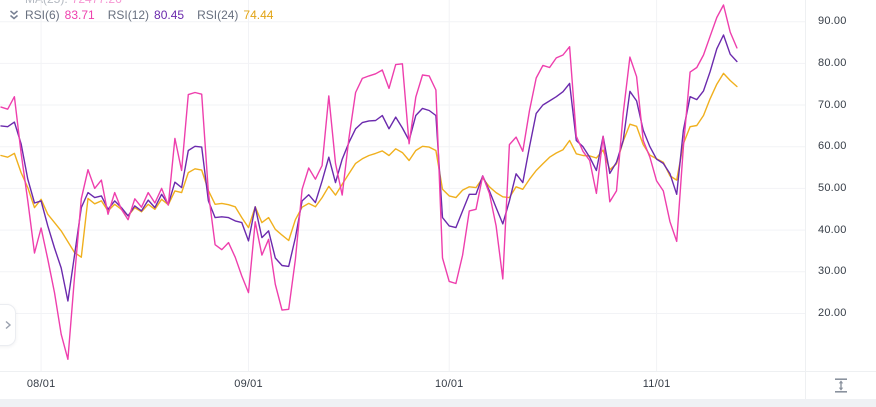 Image resolution: width=876 pixels, height=407 pixels. Describe the element at coordinates (46, 3) in the screenshot. I see `ma-label: MA(25):` at that location.